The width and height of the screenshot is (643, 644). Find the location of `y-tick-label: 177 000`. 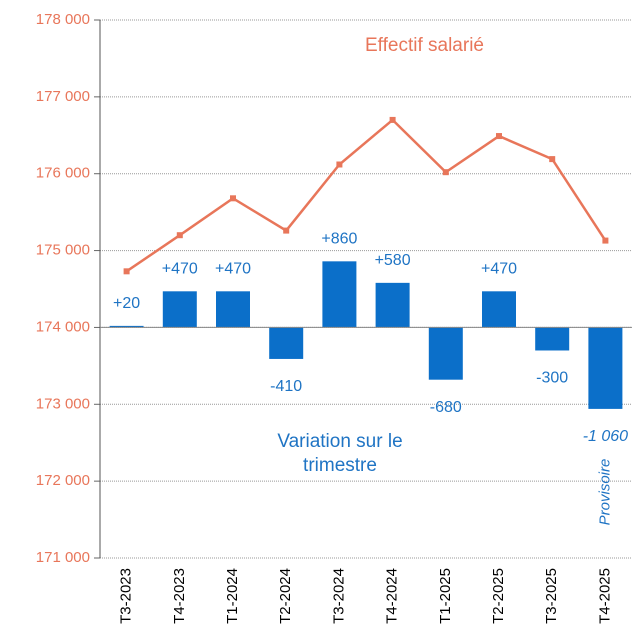

y-tick-label: 177 000 is located at coordinates (63, 96).